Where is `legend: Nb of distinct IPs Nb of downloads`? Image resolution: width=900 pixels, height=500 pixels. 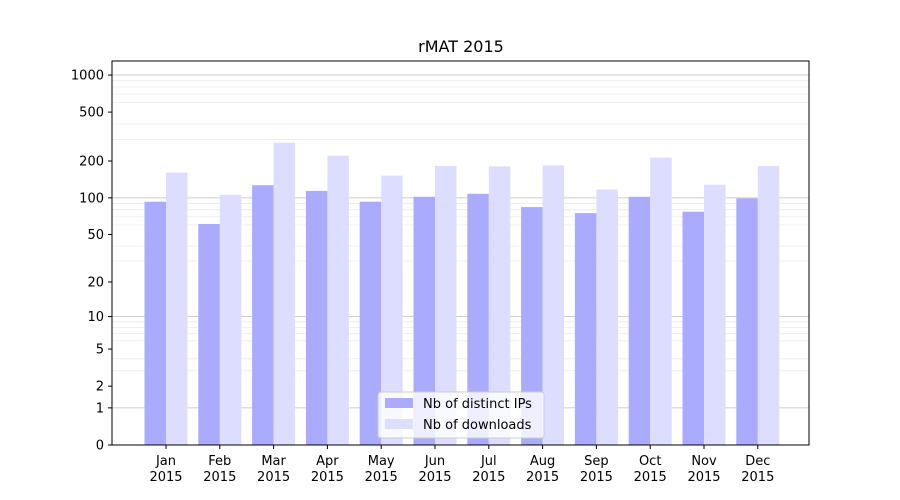
legend: Nb of distinct IPs Nb of downloads is located at coordinates (461, 415).